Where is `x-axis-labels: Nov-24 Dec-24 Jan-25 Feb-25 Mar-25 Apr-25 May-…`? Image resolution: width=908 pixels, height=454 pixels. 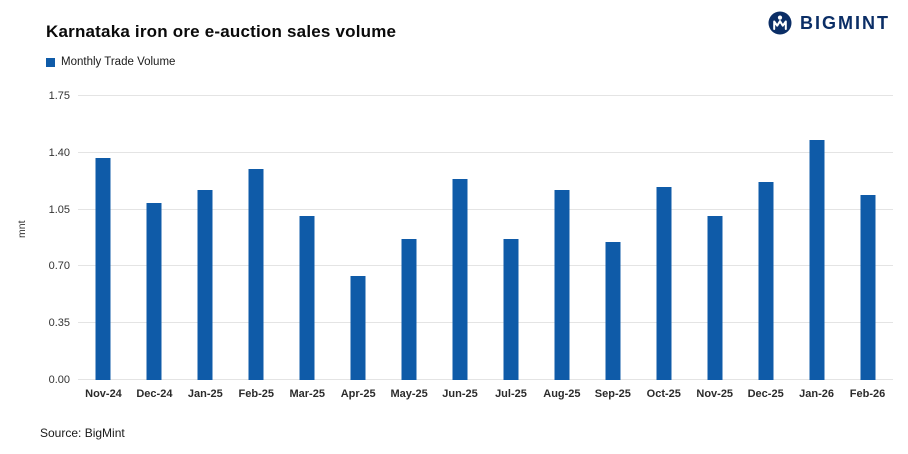
x-axis-labels: Nov-24 Dec-24 Jan-25 Feb-25 Mar-25 Apr-25 May-… is located at coordinates (485, 394).